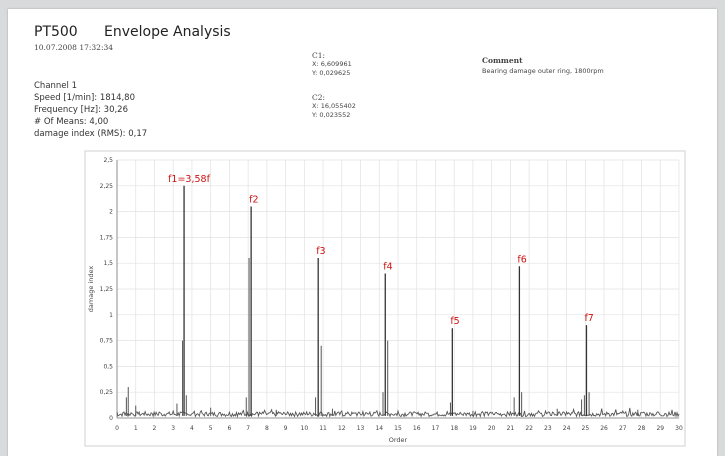 This screenshot has width=725, height=456. Describe the element at coordinates (253, 199) in the screenshot. I see `peak-label: f2` at that location.